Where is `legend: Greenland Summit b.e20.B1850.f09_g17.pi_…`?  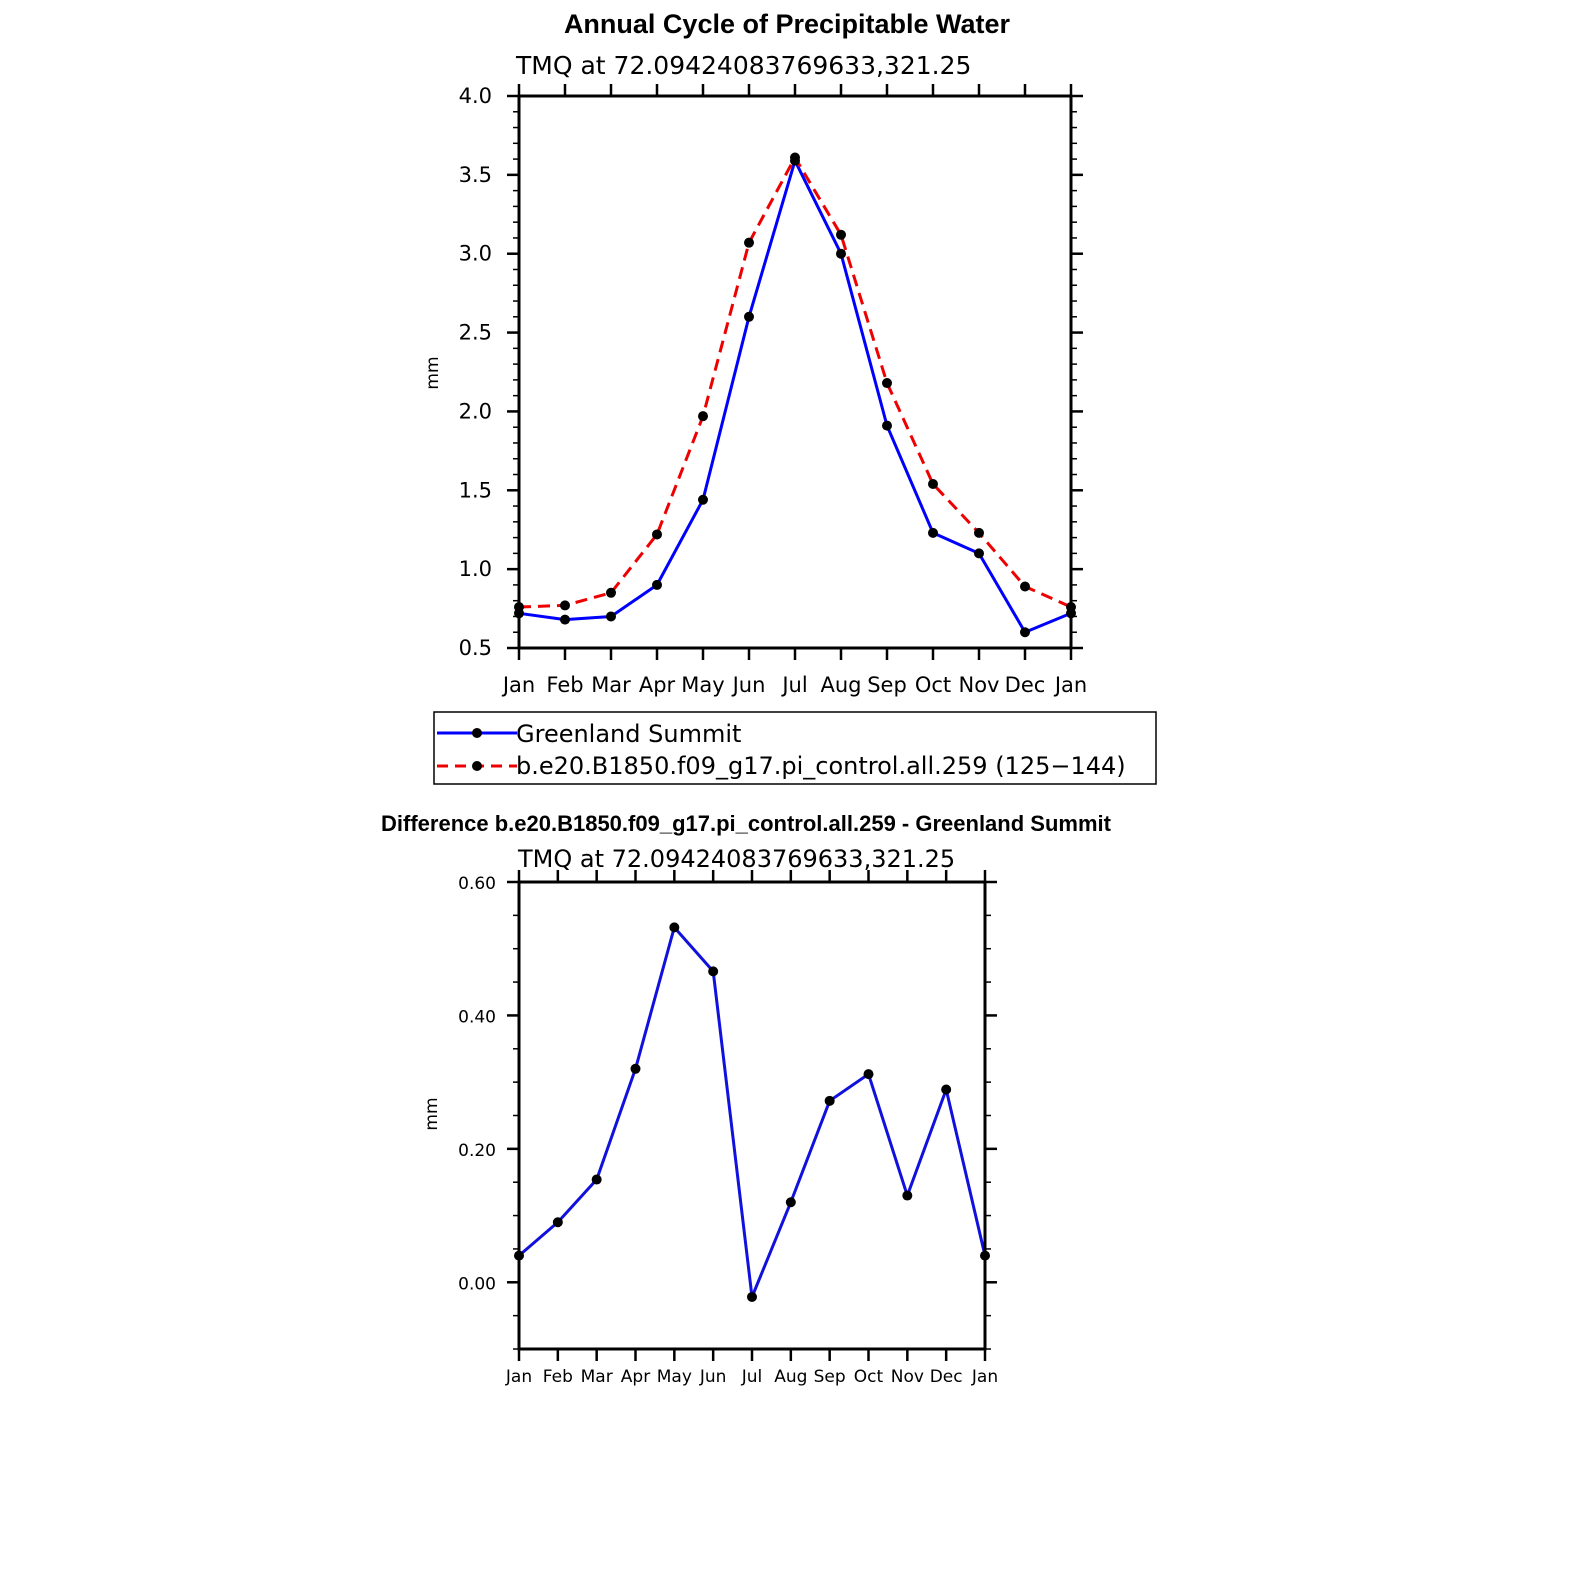
legend: Greenland Summit b.e20.B1850.f09_g17.pi_… is located at coordinates (795, 748).